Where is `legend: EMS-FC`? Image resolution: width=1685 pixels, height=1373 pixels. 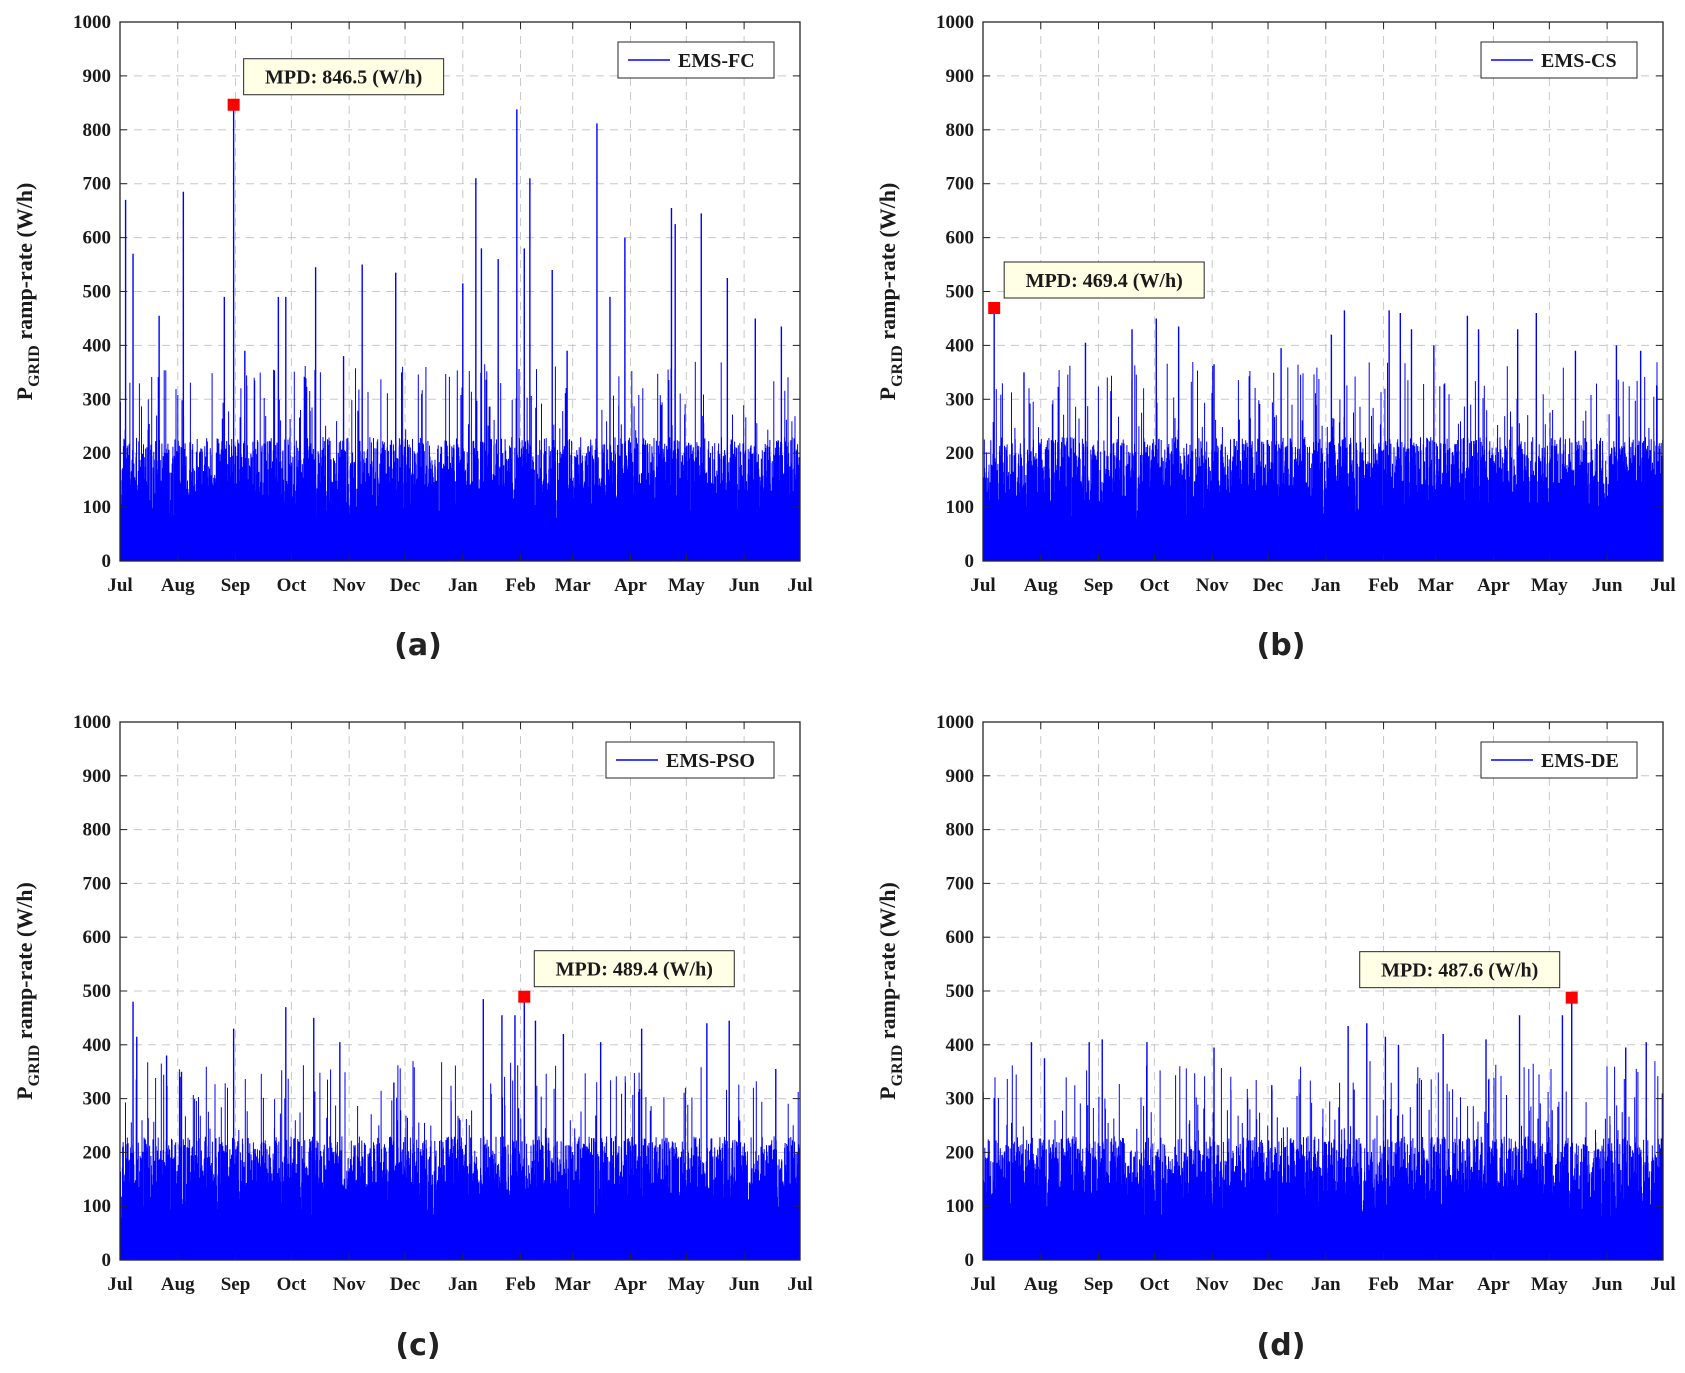
legend: EMS-FC is located at coordinates (696, 60).